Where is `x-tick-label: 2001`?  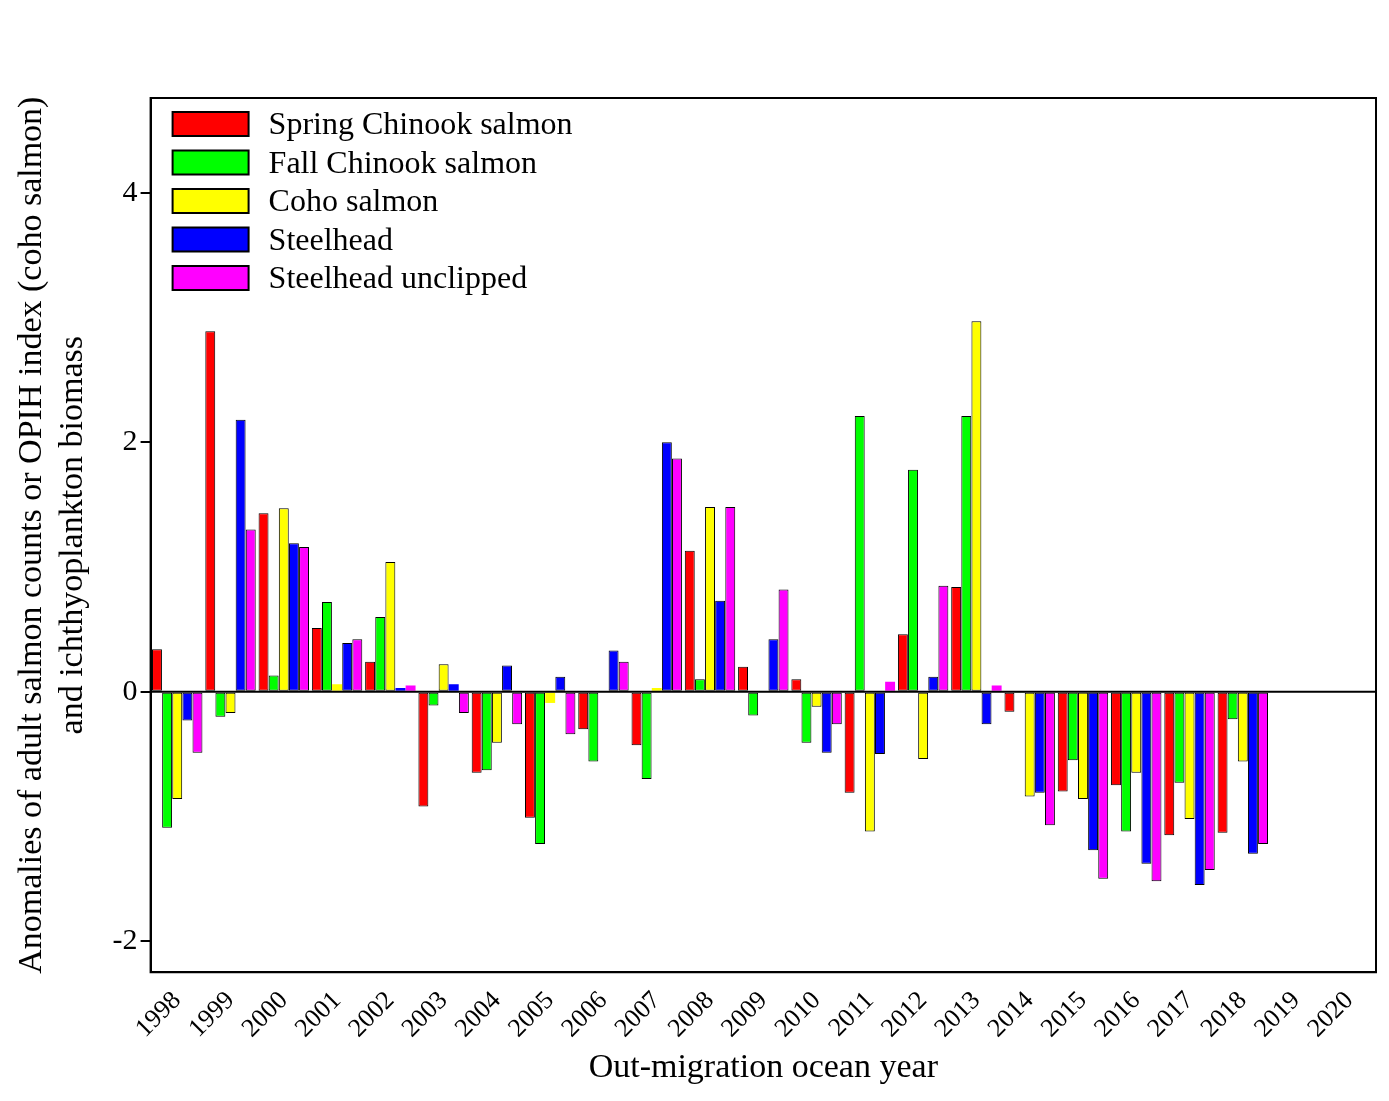 x-tick-label: 2001 is located at coordinates (317, 1013).